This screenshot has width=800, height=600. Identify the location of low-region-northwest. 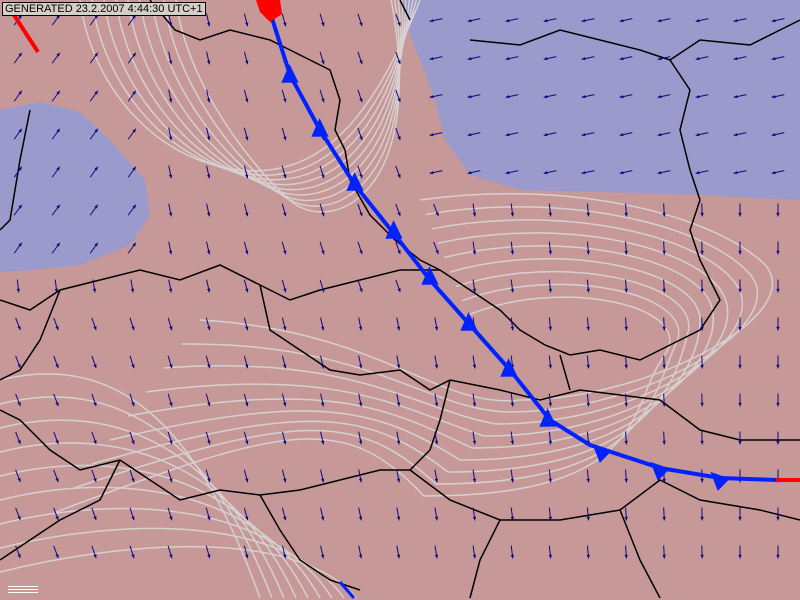
(75, 187).